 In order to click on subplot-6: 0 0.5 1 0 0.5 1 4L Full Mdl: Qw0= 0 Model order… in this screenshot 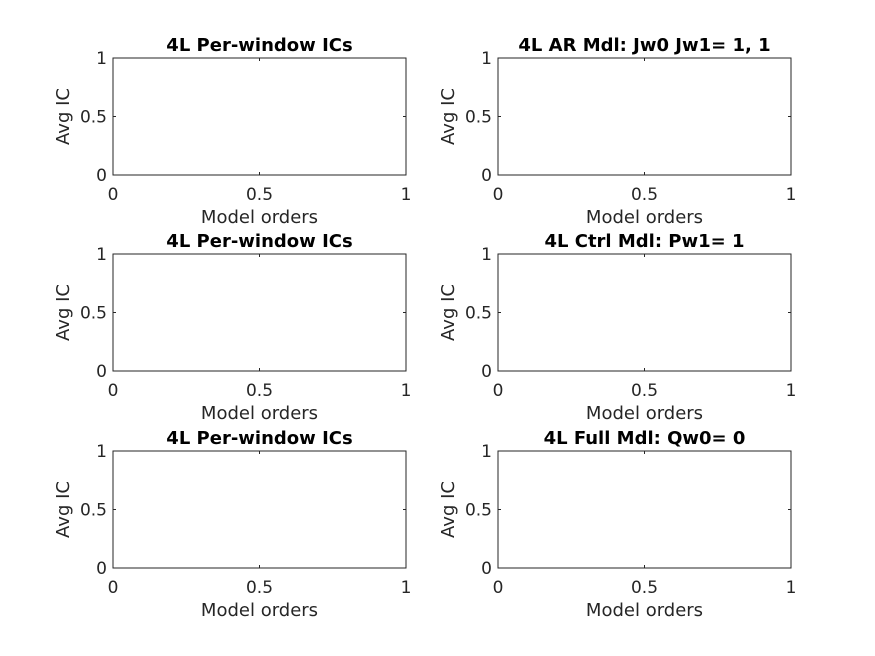, I will do `click(617, 524)`.